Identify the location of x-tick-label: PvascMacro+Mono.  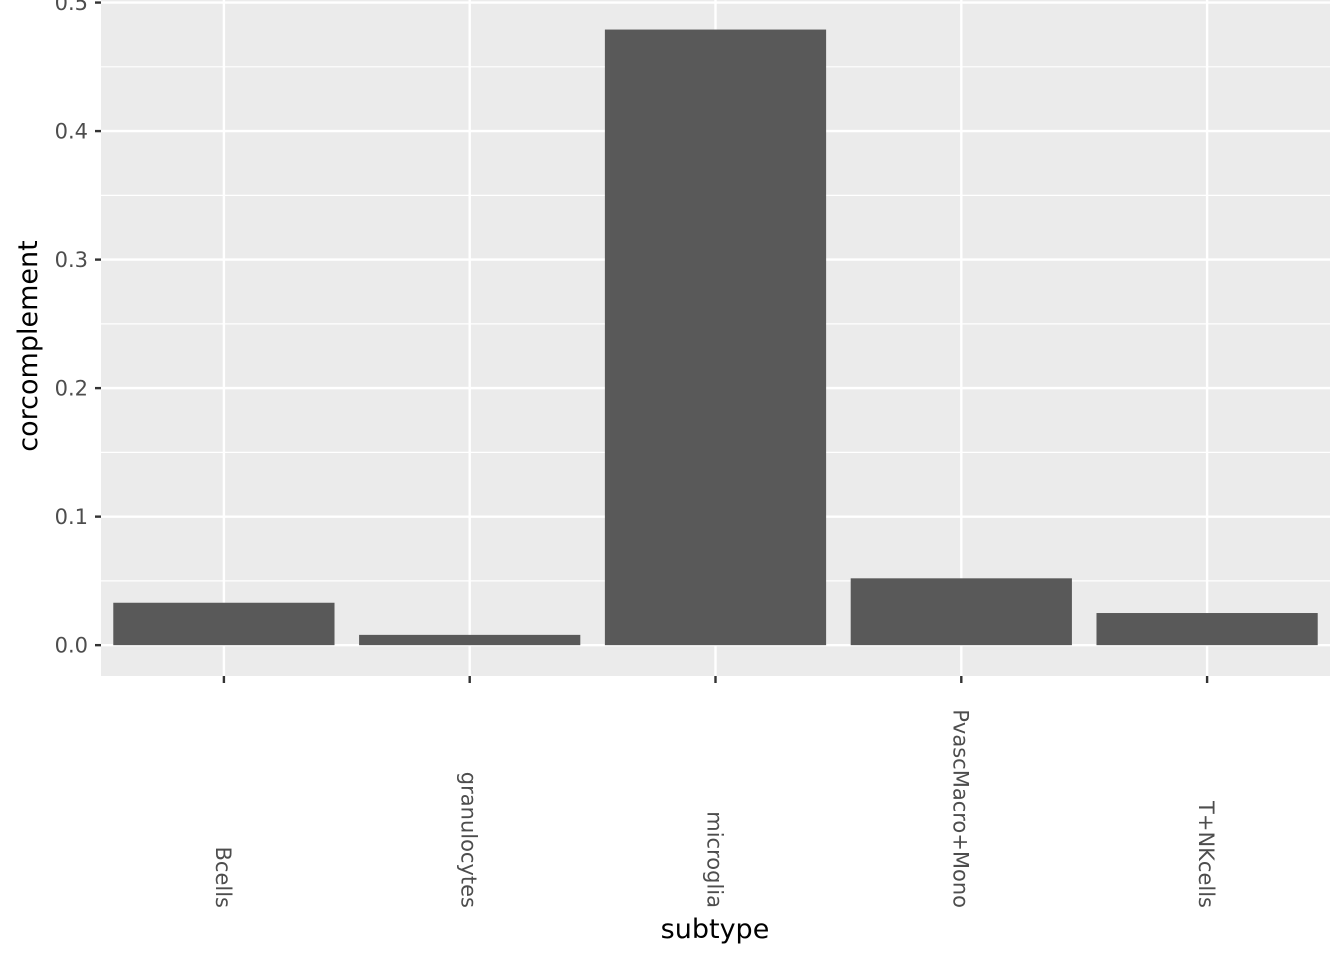
(960, 808).